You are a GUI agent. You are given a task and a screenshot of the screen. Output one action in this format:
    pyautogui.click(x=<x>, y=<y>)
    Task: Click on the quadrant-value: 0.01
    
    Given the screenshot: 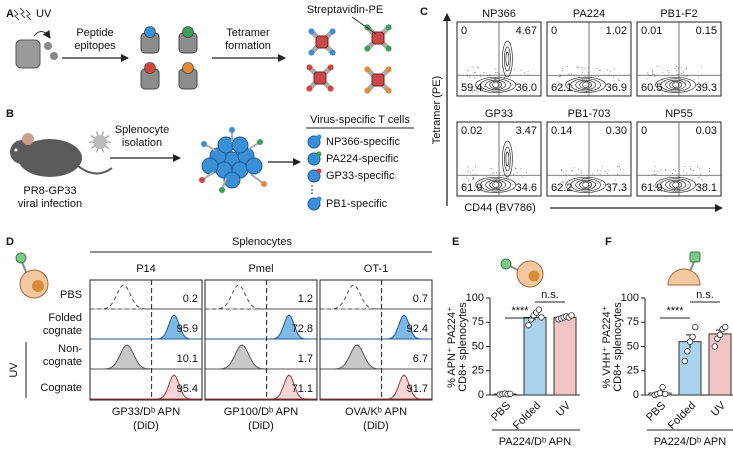 What is the action you would take?
    pyautogui.click(x=651, y=31)
    